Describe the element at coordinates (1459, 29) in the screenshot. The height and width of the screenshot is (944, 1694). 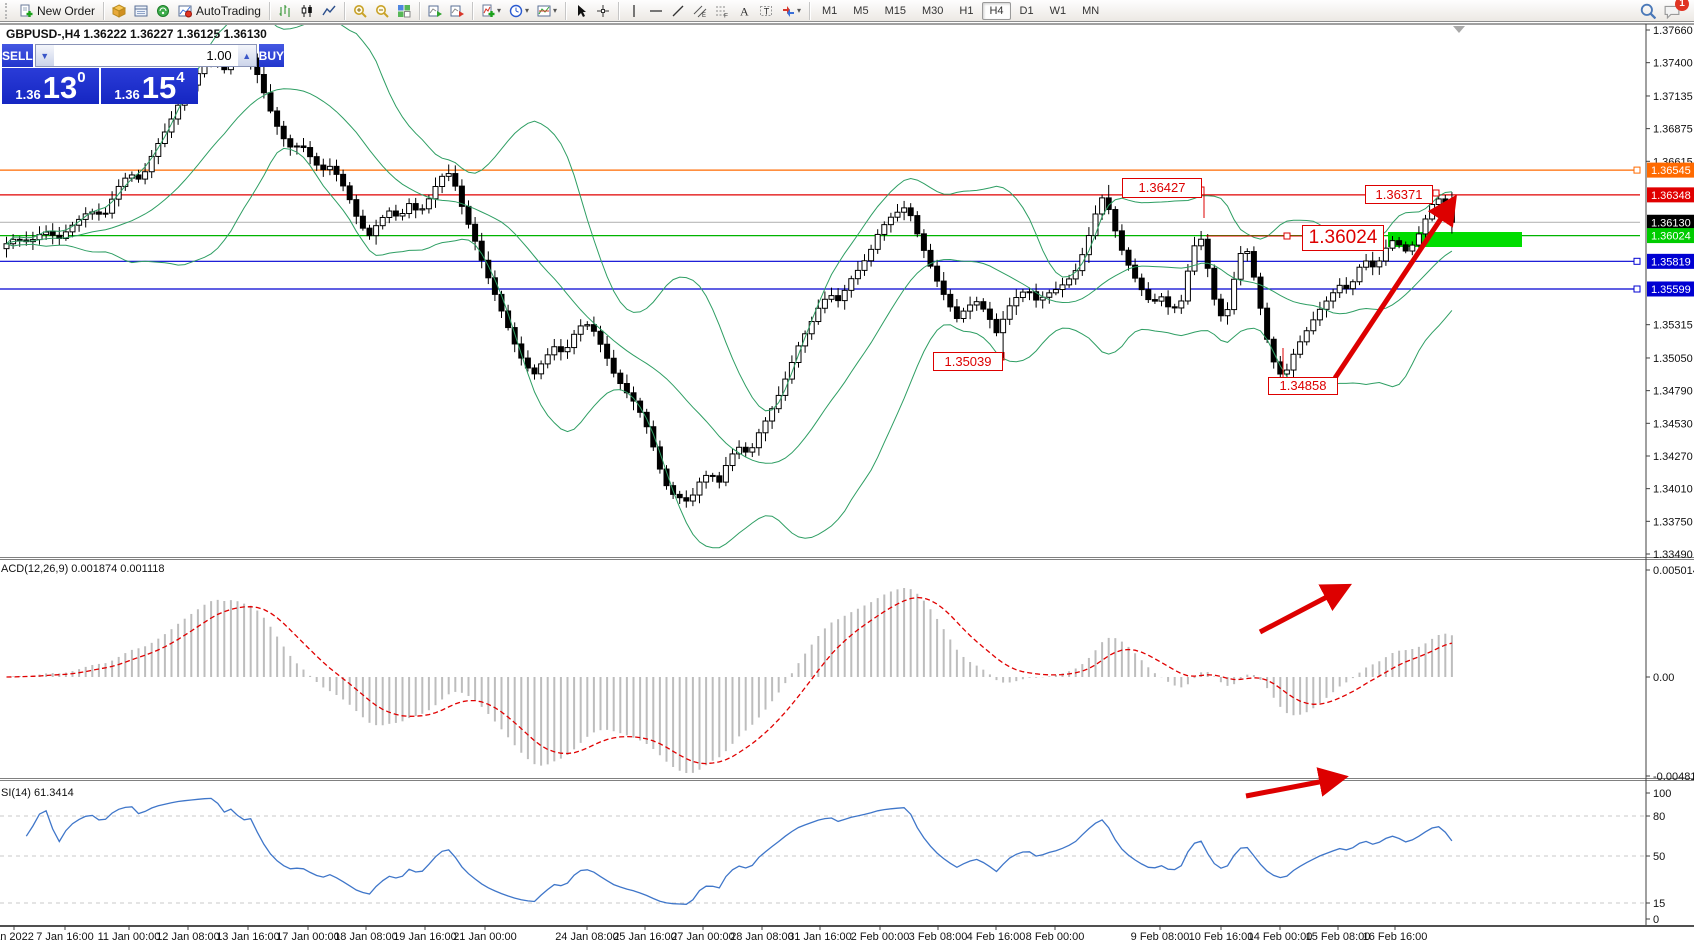
I see `chart-shift-marker` at that location.